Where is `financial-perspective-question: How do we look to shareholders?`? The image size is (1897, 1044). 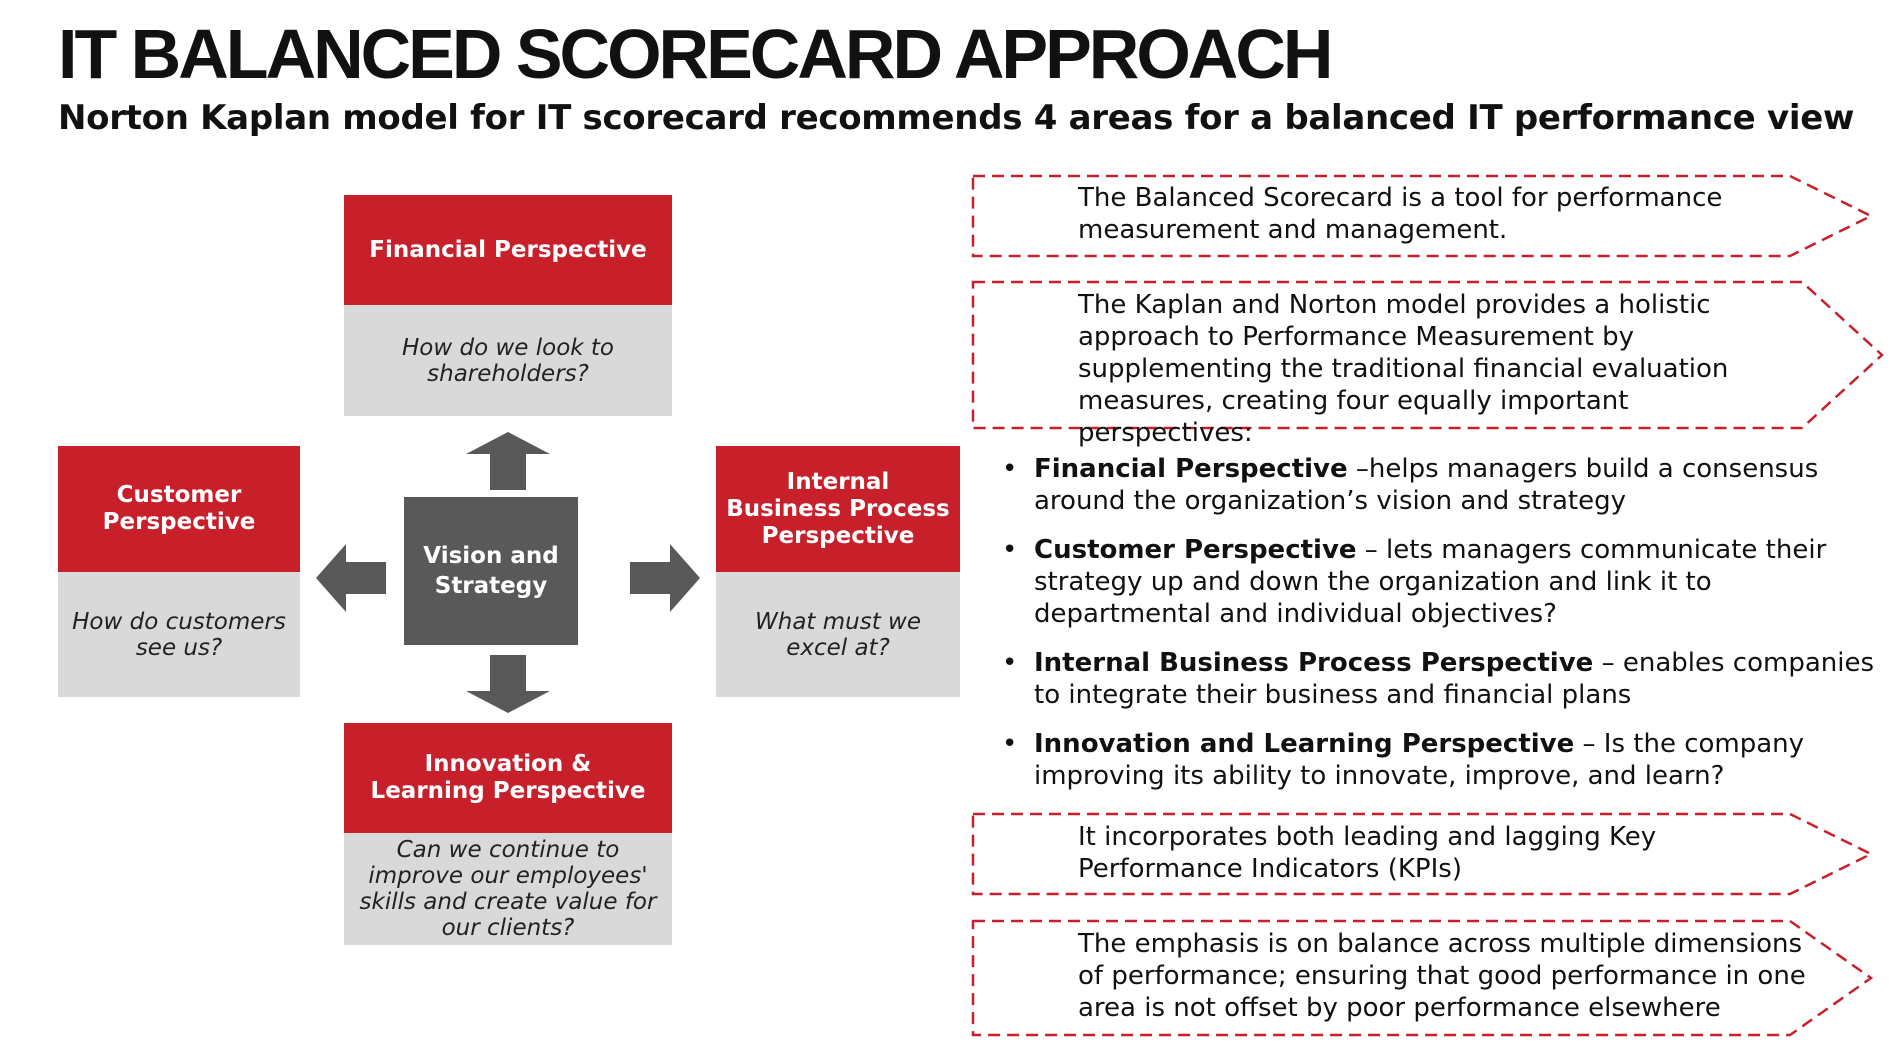
financial-perspective-question: How do we look to shareholders? is located at coordinates (508, 360).